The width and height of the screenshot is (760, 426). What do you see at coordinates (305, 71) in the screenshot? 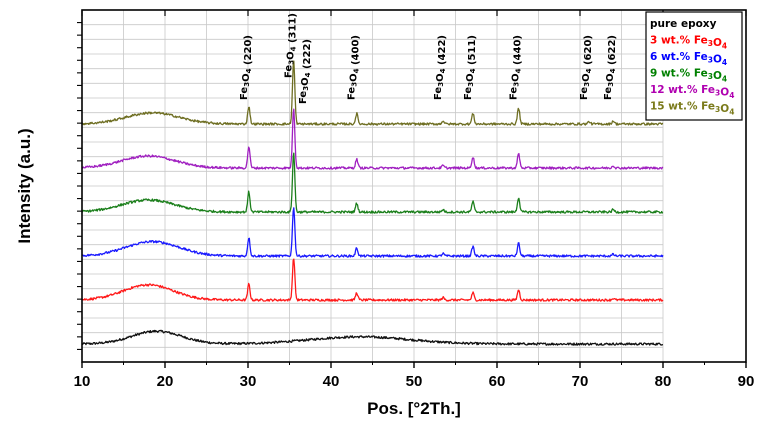
I see `peak-label-2: Fe3O4 (222)` at bounding box center [305, 71].